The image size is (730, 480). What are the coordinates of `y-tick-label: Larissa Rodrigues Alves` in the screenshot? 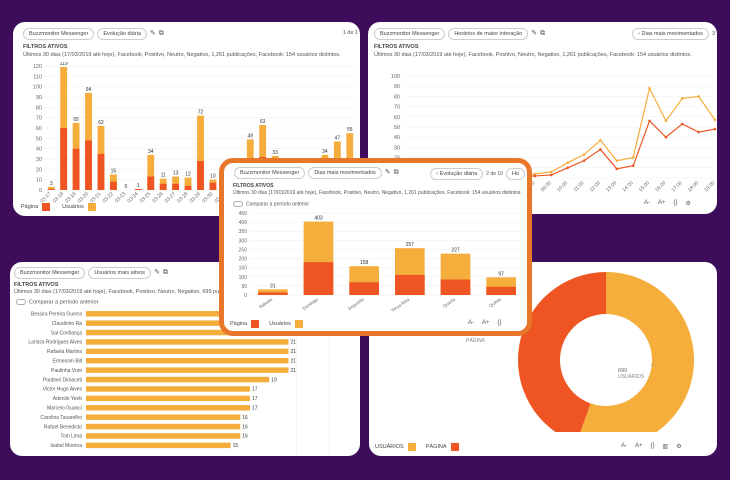 It's located at (55, 343).